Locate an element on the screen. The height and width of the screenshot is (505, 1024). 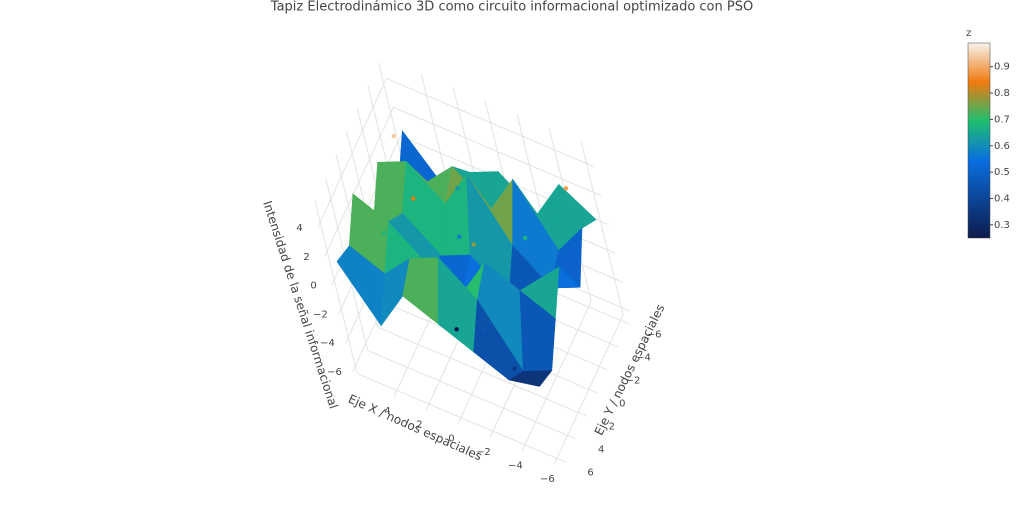
colorbar-tick-label: 0.3 is located at coordinates (1002, 225).